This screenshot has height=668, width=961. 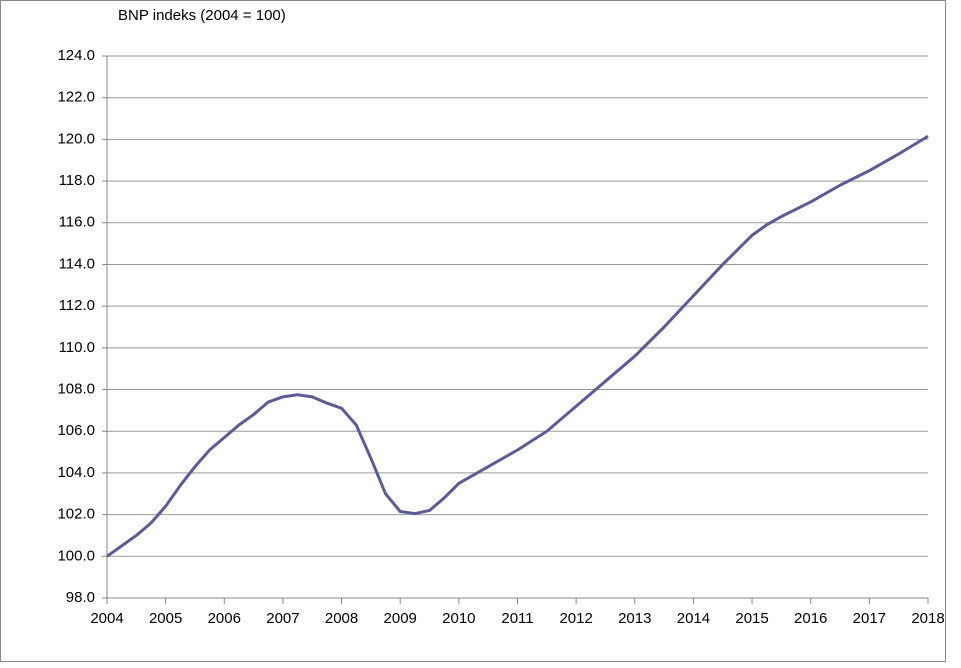 What do you see at coordinates (458, 618) in the screenshot?
I see `x-tick-label: 2010` at bounding box center [458, 618].